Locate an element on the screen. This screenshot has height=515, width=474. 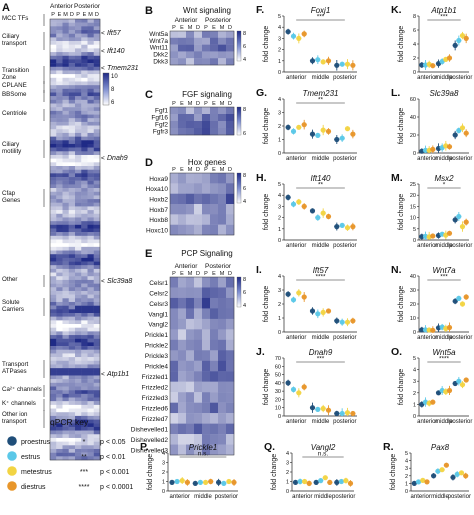
y-tick-label: 20 is located at coordinates (413, 196).